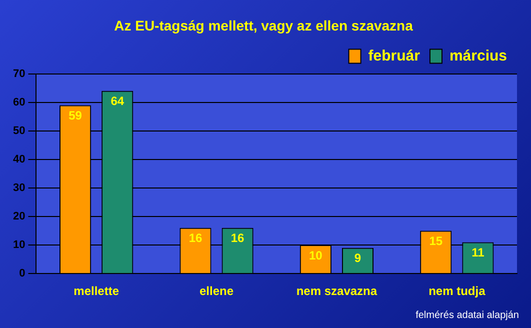  What do you see at coordinates (117, 101) in the screenshot?
I see `data-label: 64` at bounding box center [117, 101].